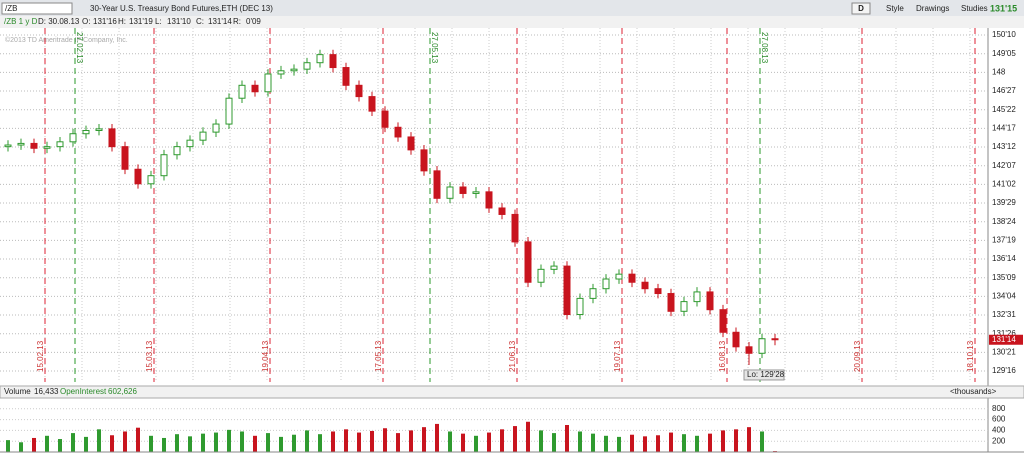 This screenshot has height=457, width=1024. I want to click on y-tick-label: 132'31, so click(1004, 314).